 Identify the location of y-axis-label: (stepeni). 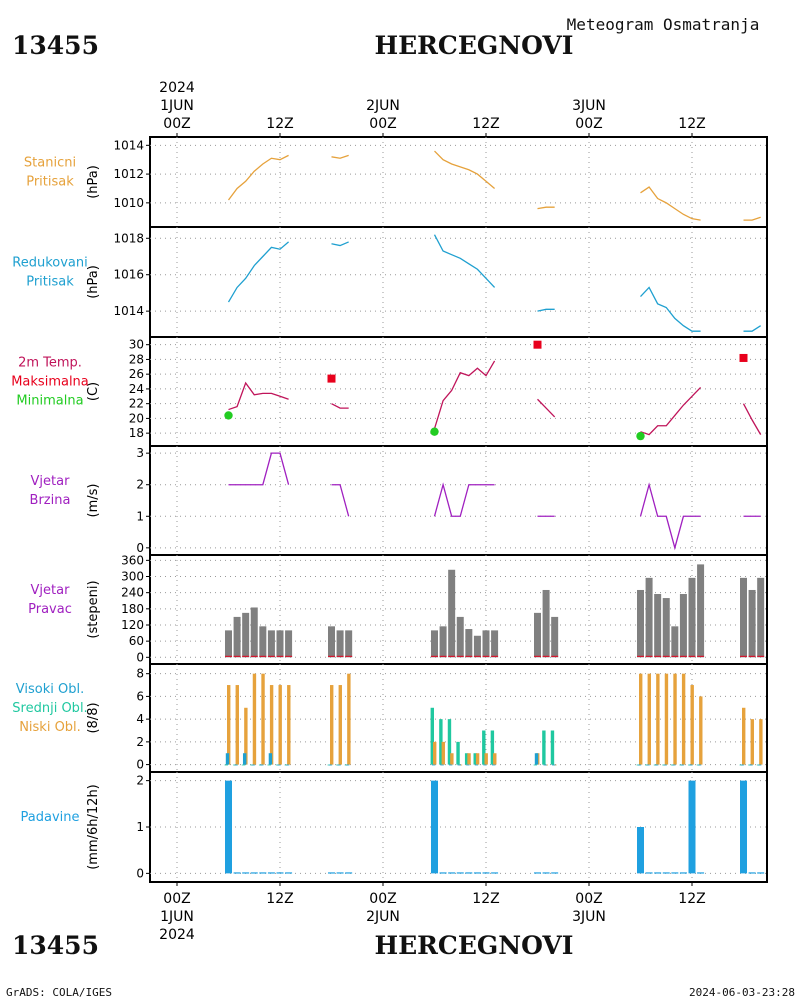
(93, 609).